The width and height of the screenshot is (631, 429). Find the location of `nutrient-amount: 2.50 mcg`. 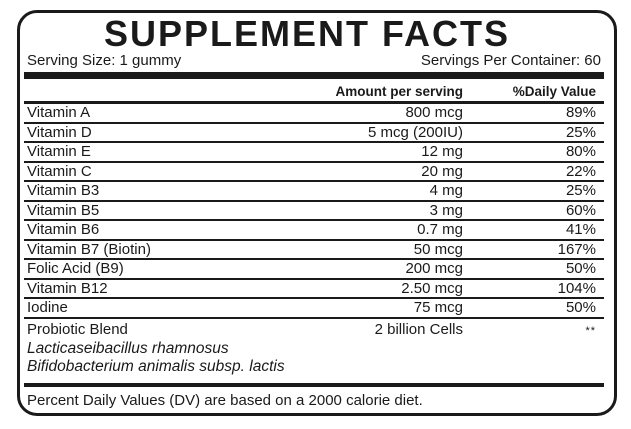

nutrient-amount: 2.50 mcg is located at coordinates (432, 288).